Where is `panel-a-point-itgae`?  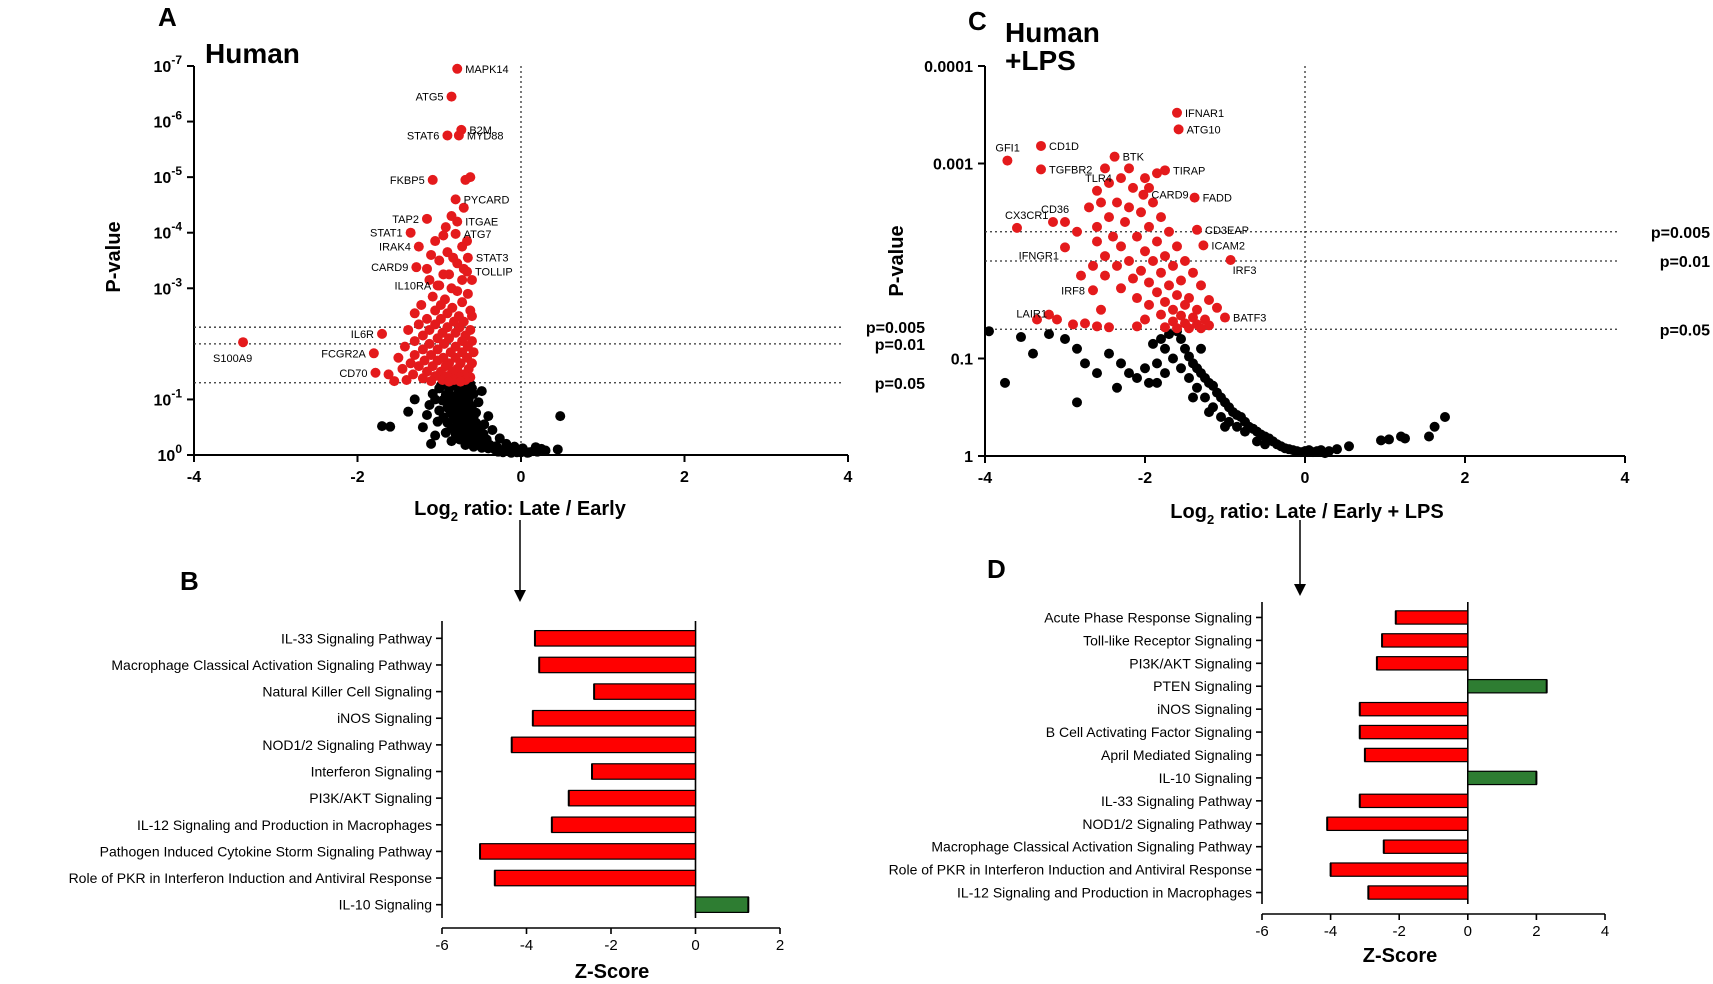
panel-a-point-itgae is located at coordinates (457, 221).